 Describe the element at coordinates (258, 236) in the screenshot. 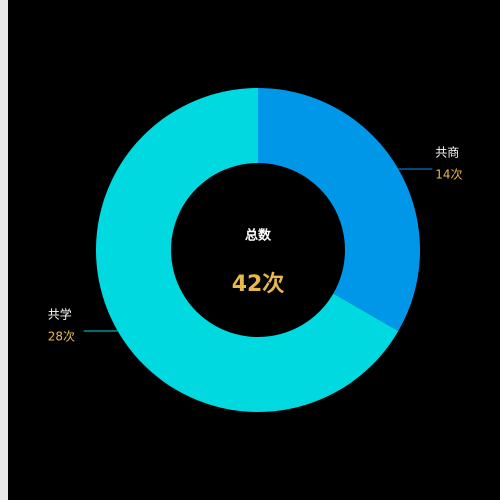

I see `center-title: 总数` at that location.